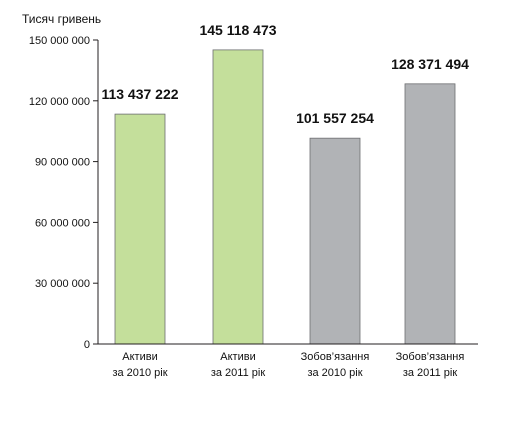 The width and height of the screenshot is (518, 422). I want to click on y-tick-label: 150 000 000, so click(59, 41).